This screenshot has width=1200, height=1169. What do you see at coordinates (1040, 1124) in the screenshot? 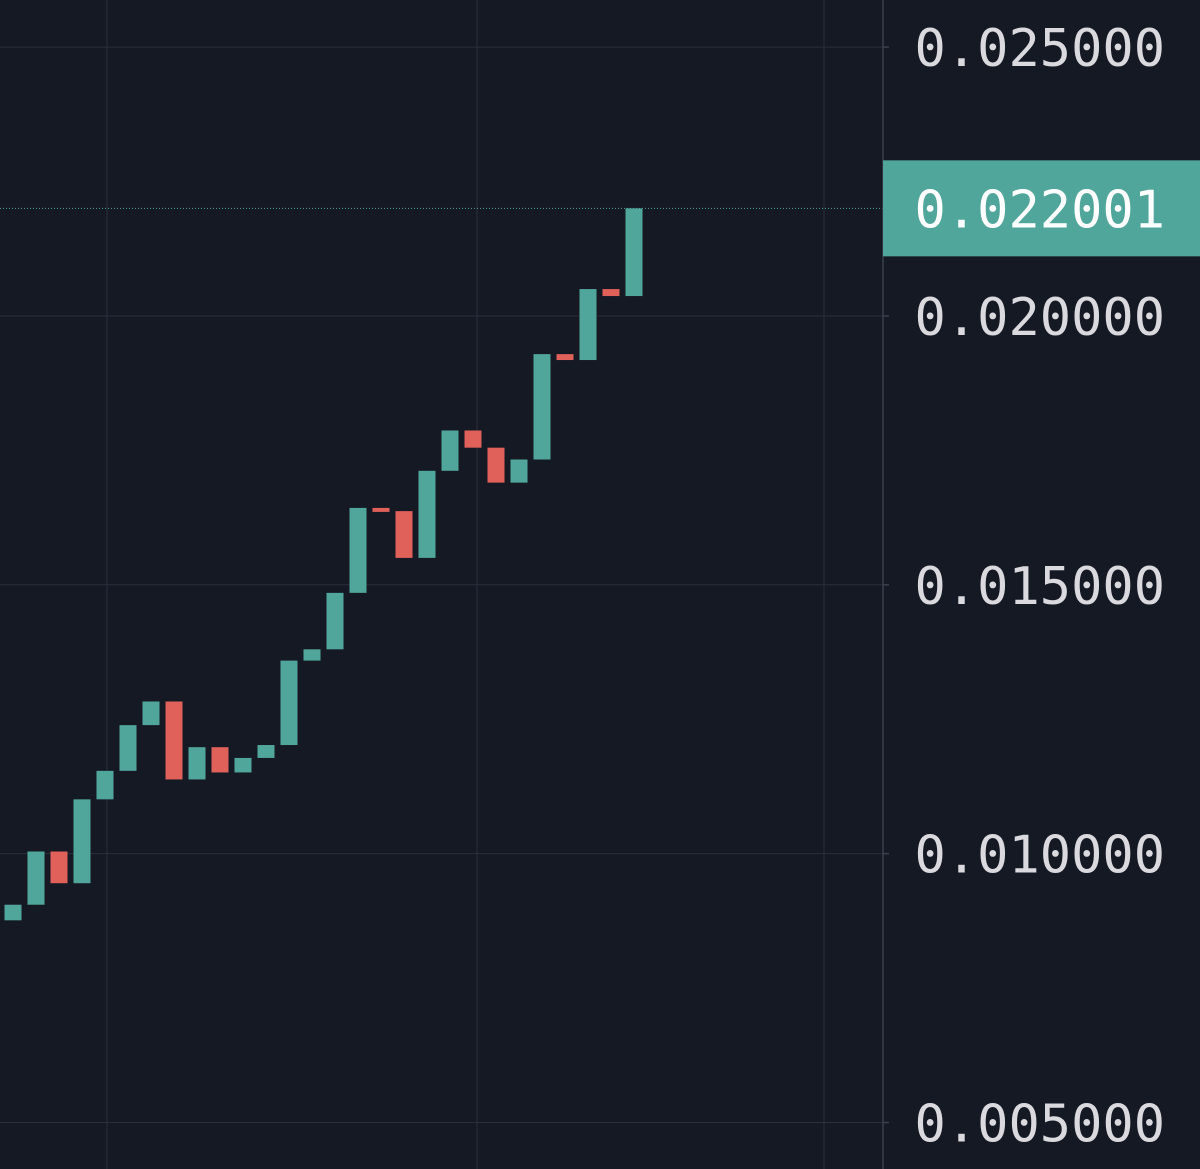
I see `y-tick-label: 0.005000` at bounding box center [1040, 1124].